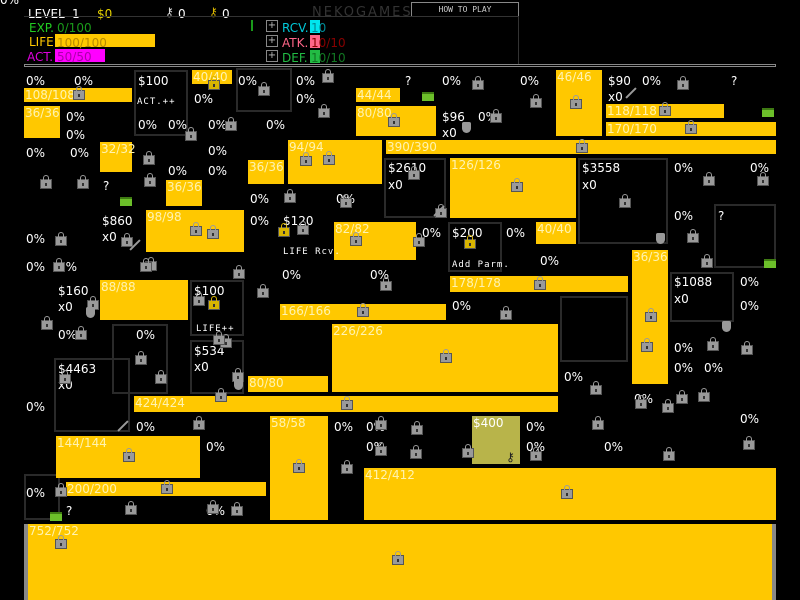 Image resolution: width=800 pixels, height=600 pixels. I want to click on shield-icon, so click(726, 326).